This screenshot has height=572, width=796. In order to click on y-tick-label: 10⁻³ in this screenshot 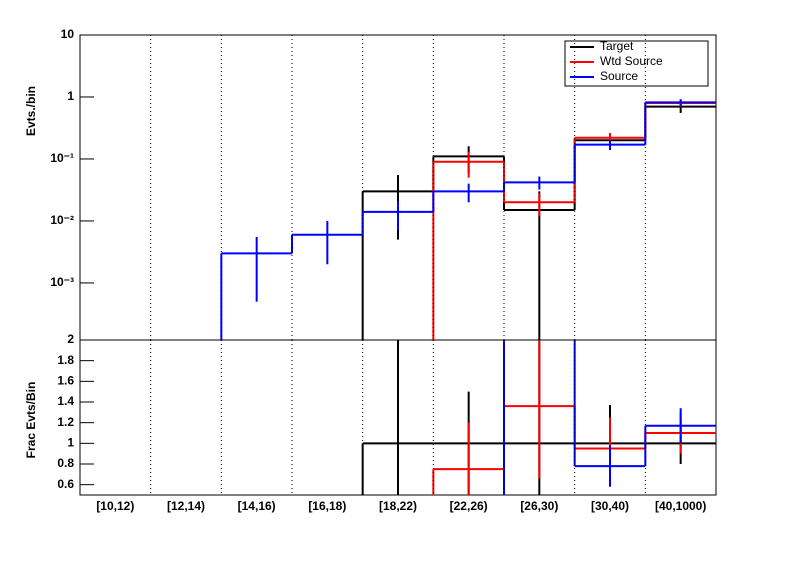, I will do `click(62, 282)`.